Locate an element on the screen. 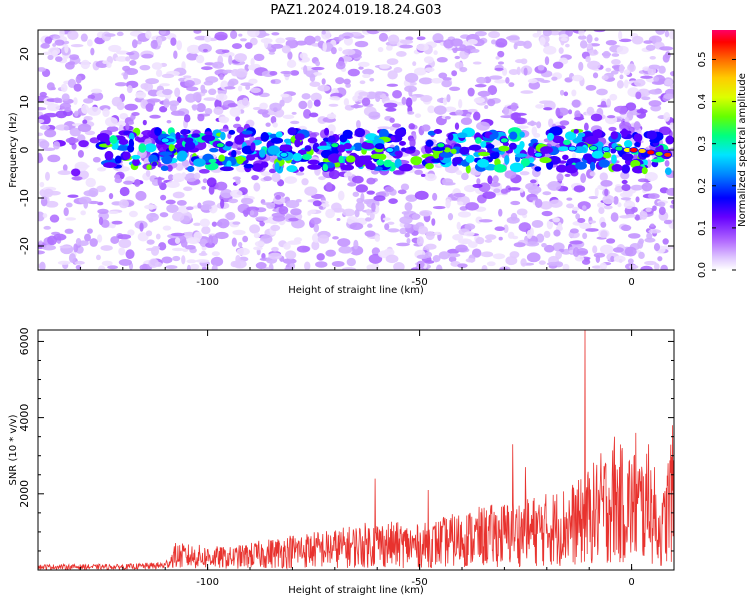 The width and height of the screenshot is (750, 600). heatmap-peak is located at coordinates (441, 145).